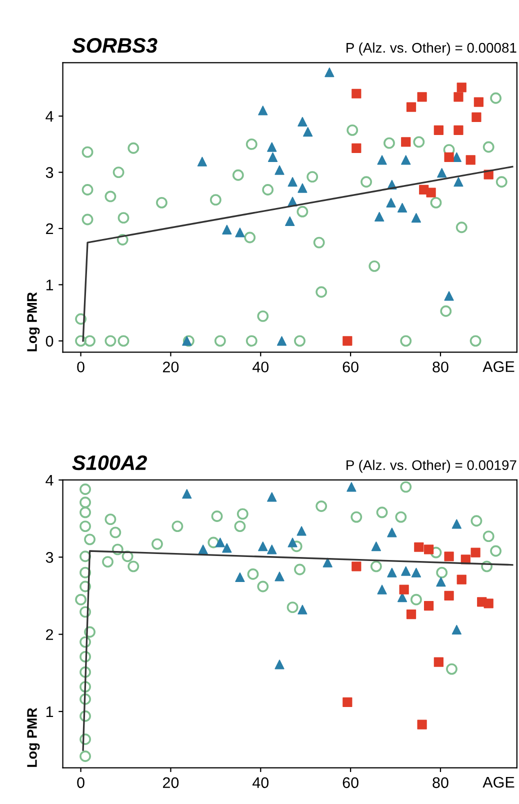  Describe the element at coordinates (431, 466) in the screenshot. I see `chart-subtitle: P (Alz. vs. Other) = 0.00197` at that location.